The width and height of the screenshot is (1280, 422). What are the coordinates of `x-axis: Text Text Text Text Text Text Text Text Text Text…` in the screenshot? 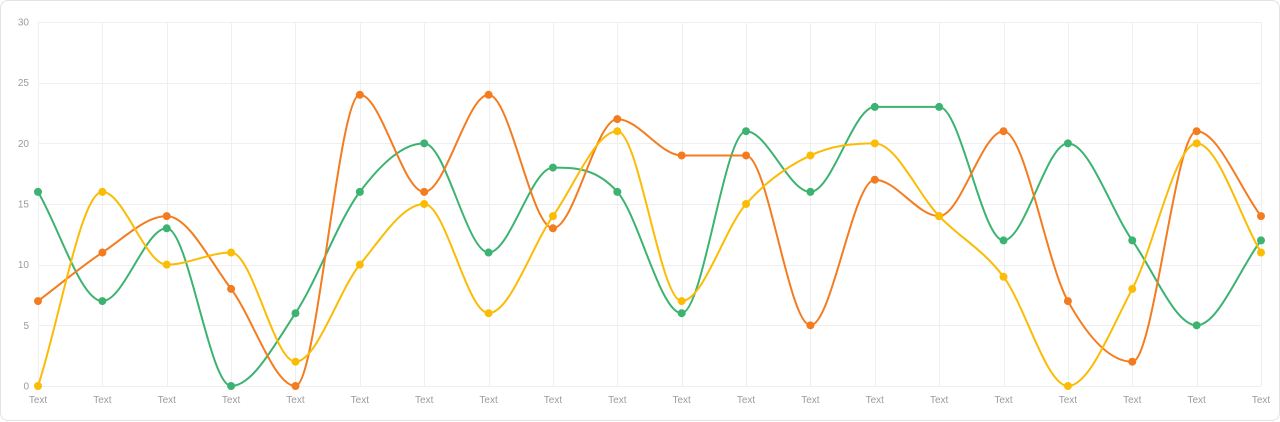 It's located at (650, 400).